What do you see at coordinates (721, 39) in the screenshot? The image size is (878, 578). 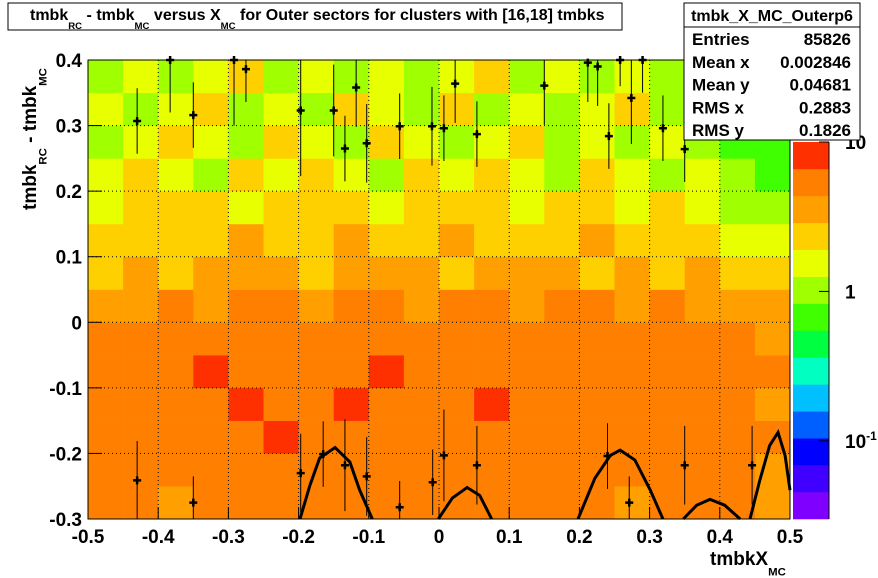 I see `stats-label: Entries` at bounding box center [721, 39].